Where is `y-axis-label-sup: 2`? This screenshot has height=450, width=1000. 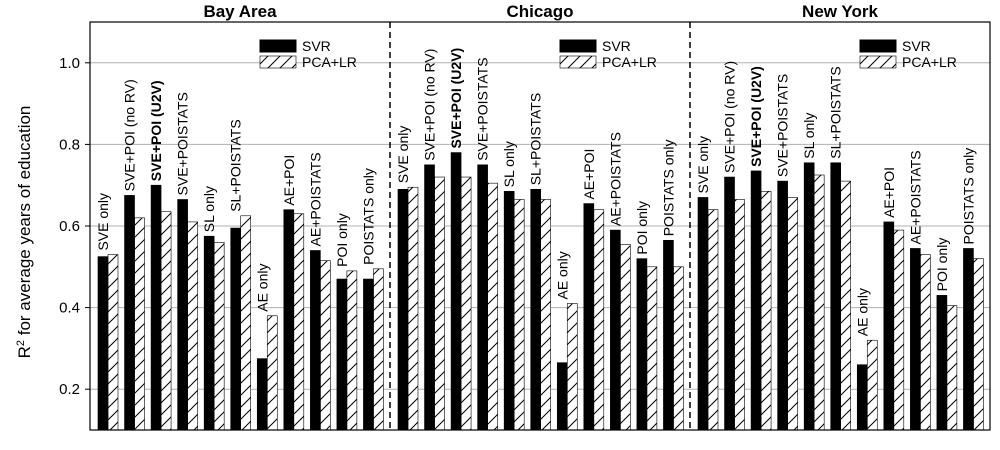
y-axis-label-sup: 2 is located at coordinates (21, 343).